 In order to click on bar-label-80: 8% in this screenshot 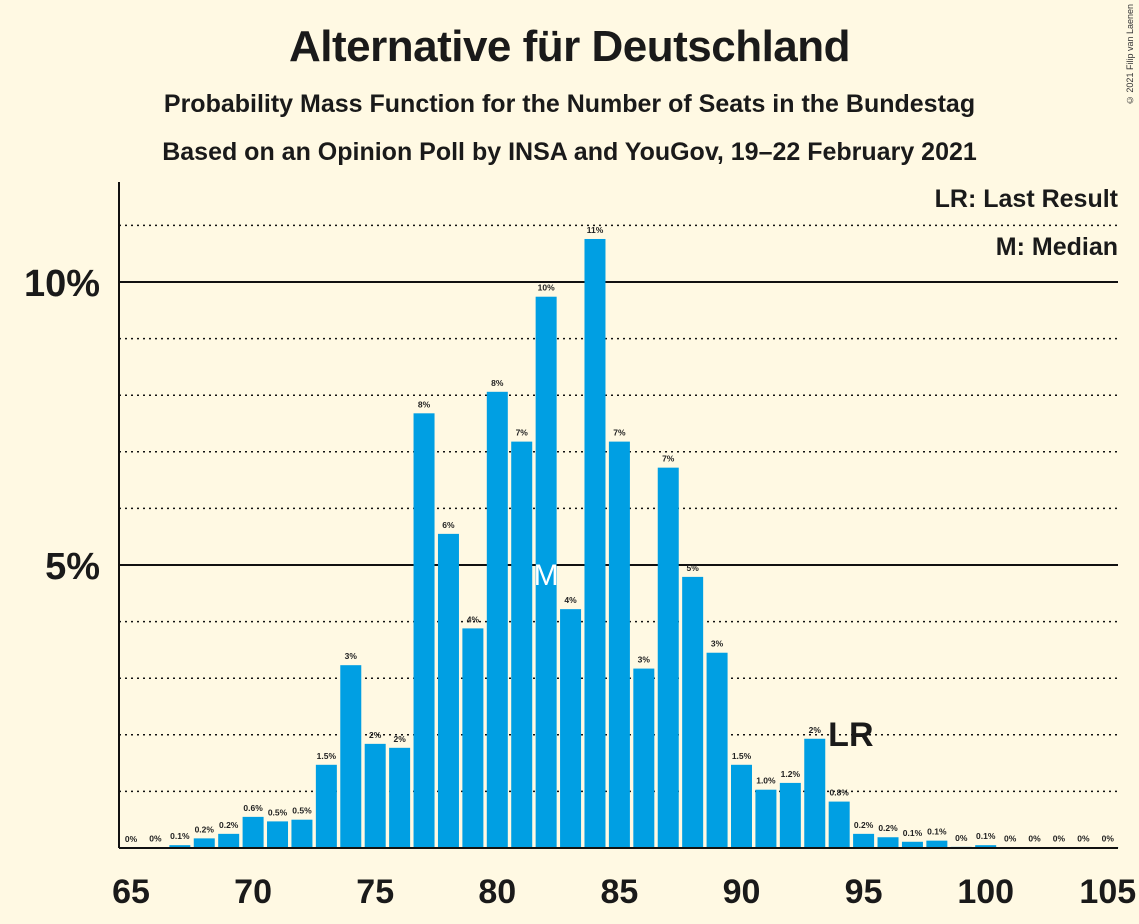, I will do `click(497, 383)`.